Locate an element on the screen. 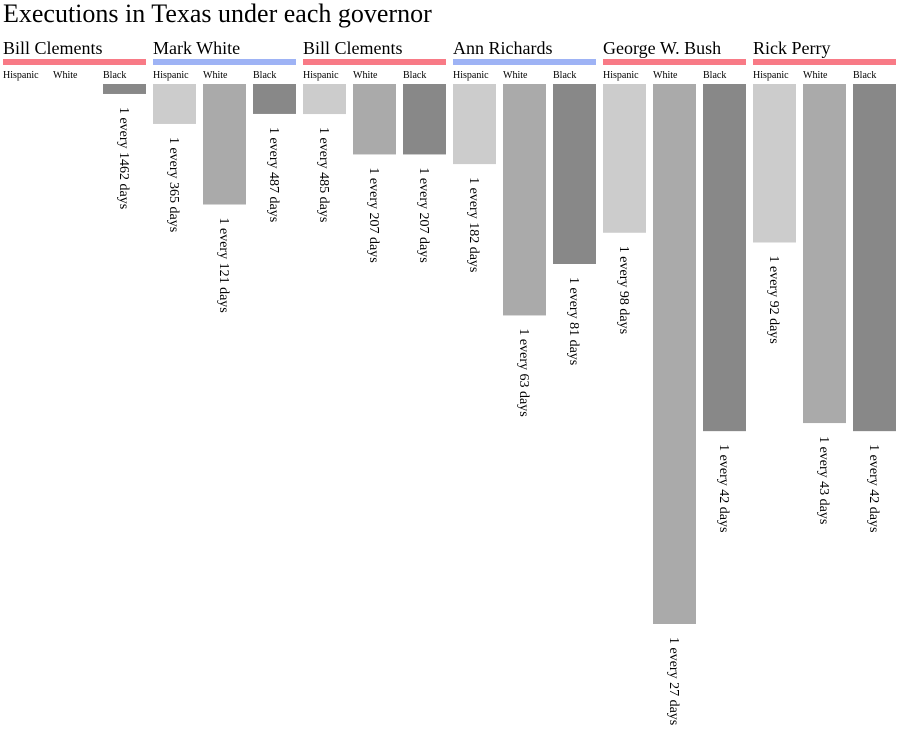 This screenshot has height=742, width=903. bar-label: 1 every 63 days is located at coordinates (523, 372).